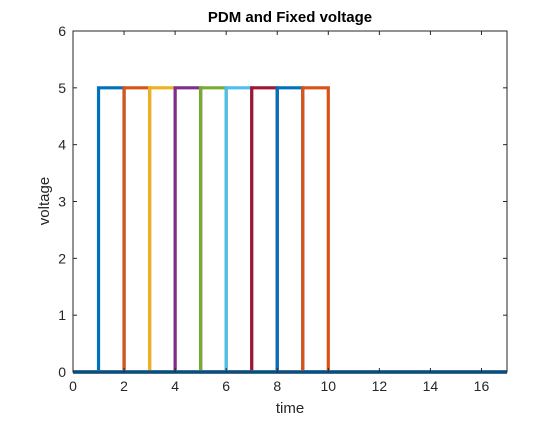  I want to click on x-tick-label: 6, so click(226, 386).